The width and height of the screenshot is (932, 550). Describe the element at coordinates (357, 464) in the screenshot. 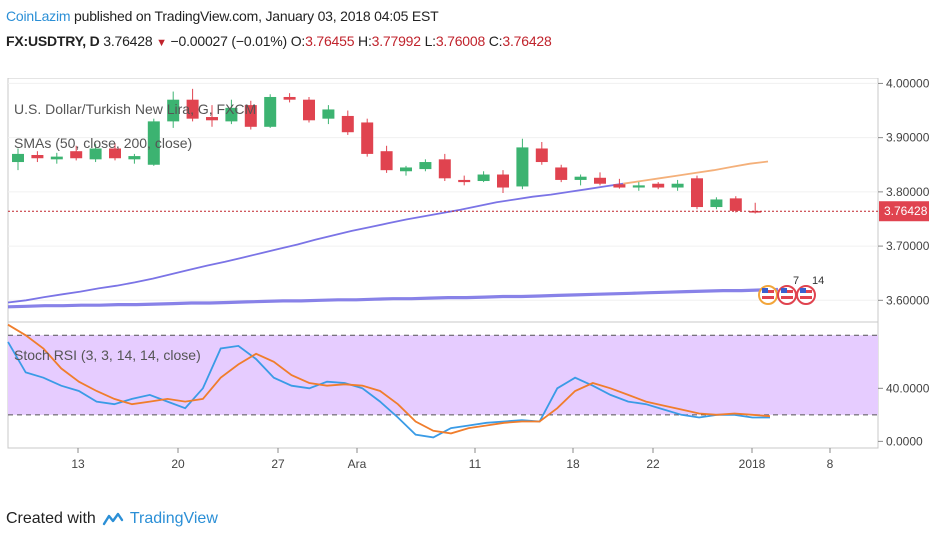

I see `x-tick-label: Ara` at that location.